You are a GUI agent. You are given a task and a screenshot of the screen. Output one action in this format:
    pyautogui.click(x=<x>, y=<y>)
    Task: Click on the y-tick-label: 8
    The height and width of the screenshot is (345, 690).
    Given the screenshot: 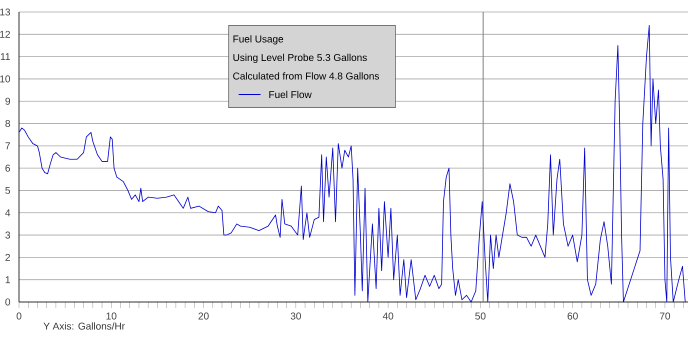 What is the action you would take?
    pyautogui.click(x=7, y=124)
    